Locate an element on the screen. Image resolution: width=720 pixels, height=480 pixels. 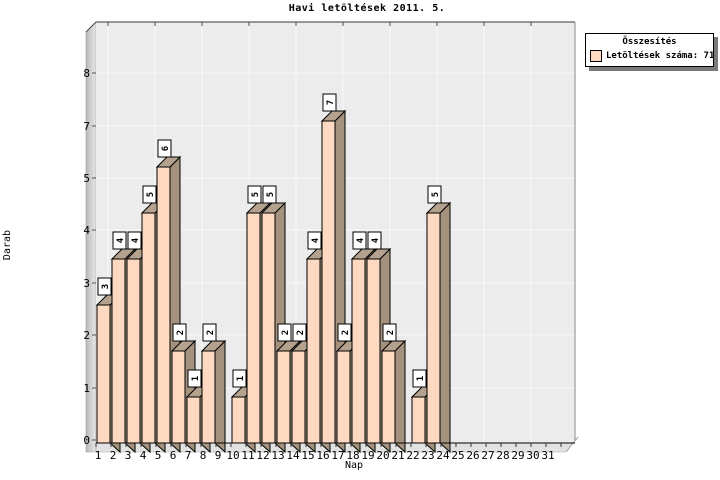
legend-color-swatch-icon is located at coordinates (596, 56).